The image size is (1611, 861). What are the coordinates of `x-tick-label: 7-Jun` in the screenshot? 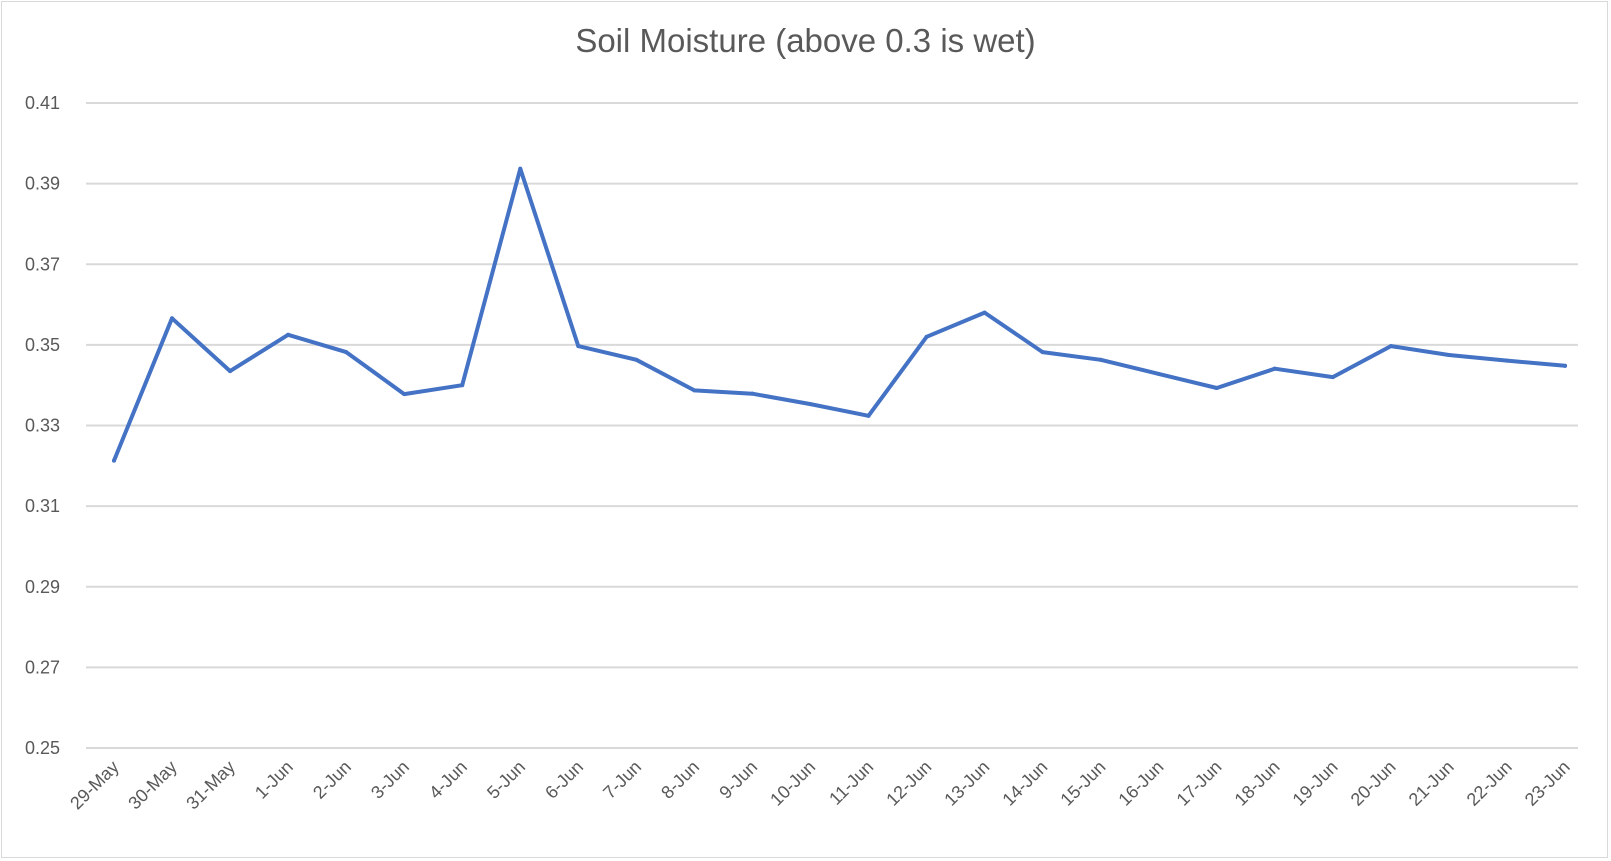 It's located at (622, 780).